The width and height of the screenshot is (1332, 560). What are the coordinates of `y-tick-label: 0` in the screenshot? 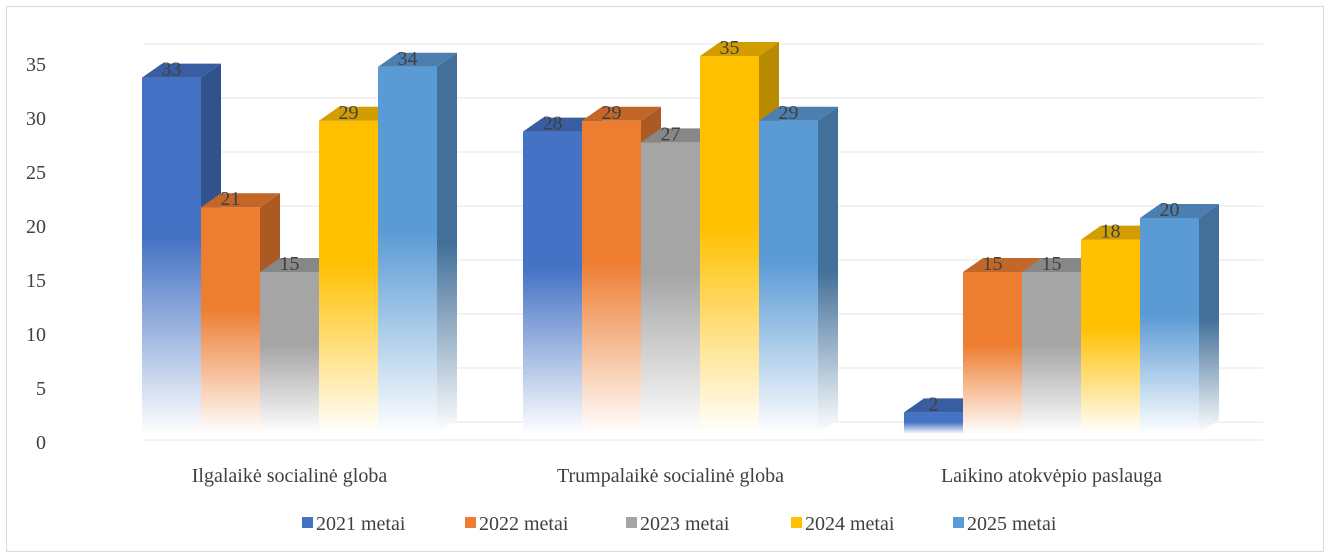 It's located at (41, 443).